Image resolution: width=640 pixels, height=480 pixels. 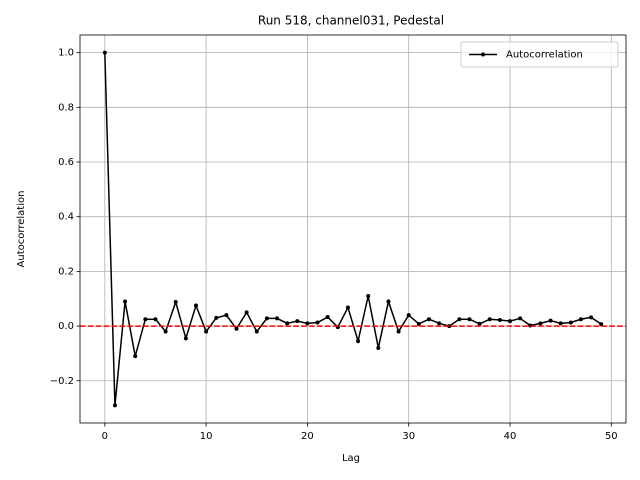 What do you see at coordinates (66, 107) in the screenshot?
I see `y-tick-label: 0.8` at bounding box center [66, 107].